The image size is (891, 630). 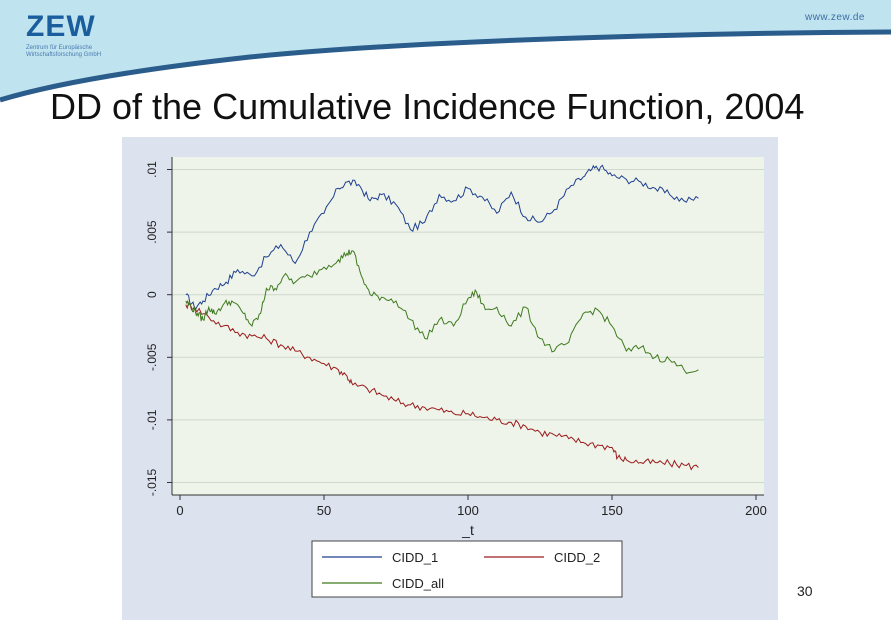 I want to click on x-tick-label: 0, so click(x=179, y=510).